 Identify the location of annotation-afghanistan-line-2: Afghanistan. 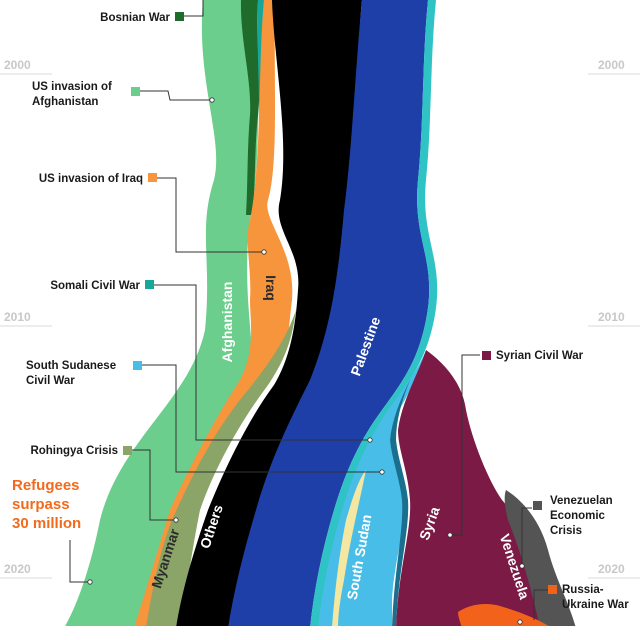
(65, 102).